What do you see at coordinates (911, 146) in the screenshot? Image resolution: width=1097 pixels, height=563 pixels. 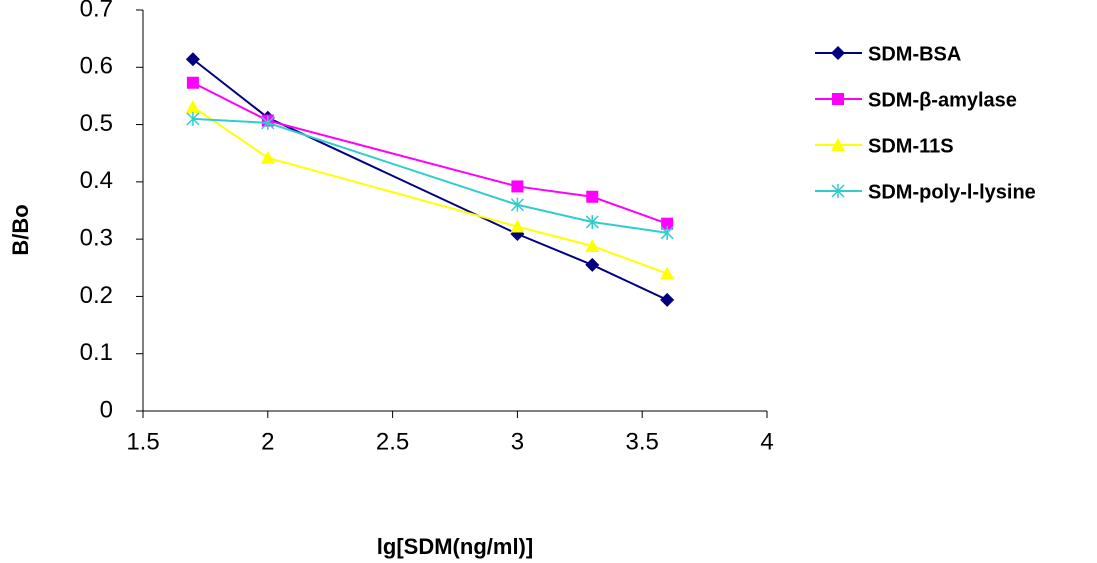 I see `legend-label: SDM-11S` at bounding box center [911, 146].